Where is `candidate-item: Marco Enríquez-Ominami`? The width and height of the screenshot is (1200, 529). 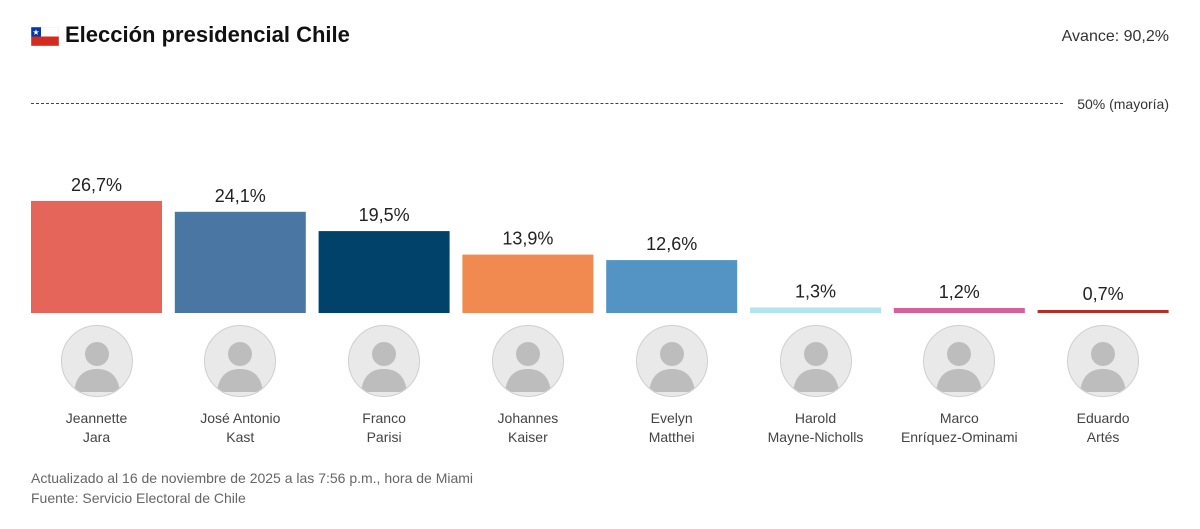
candidate-item: Marco Enríquez-Ominami is located at coordinates (959, 386).